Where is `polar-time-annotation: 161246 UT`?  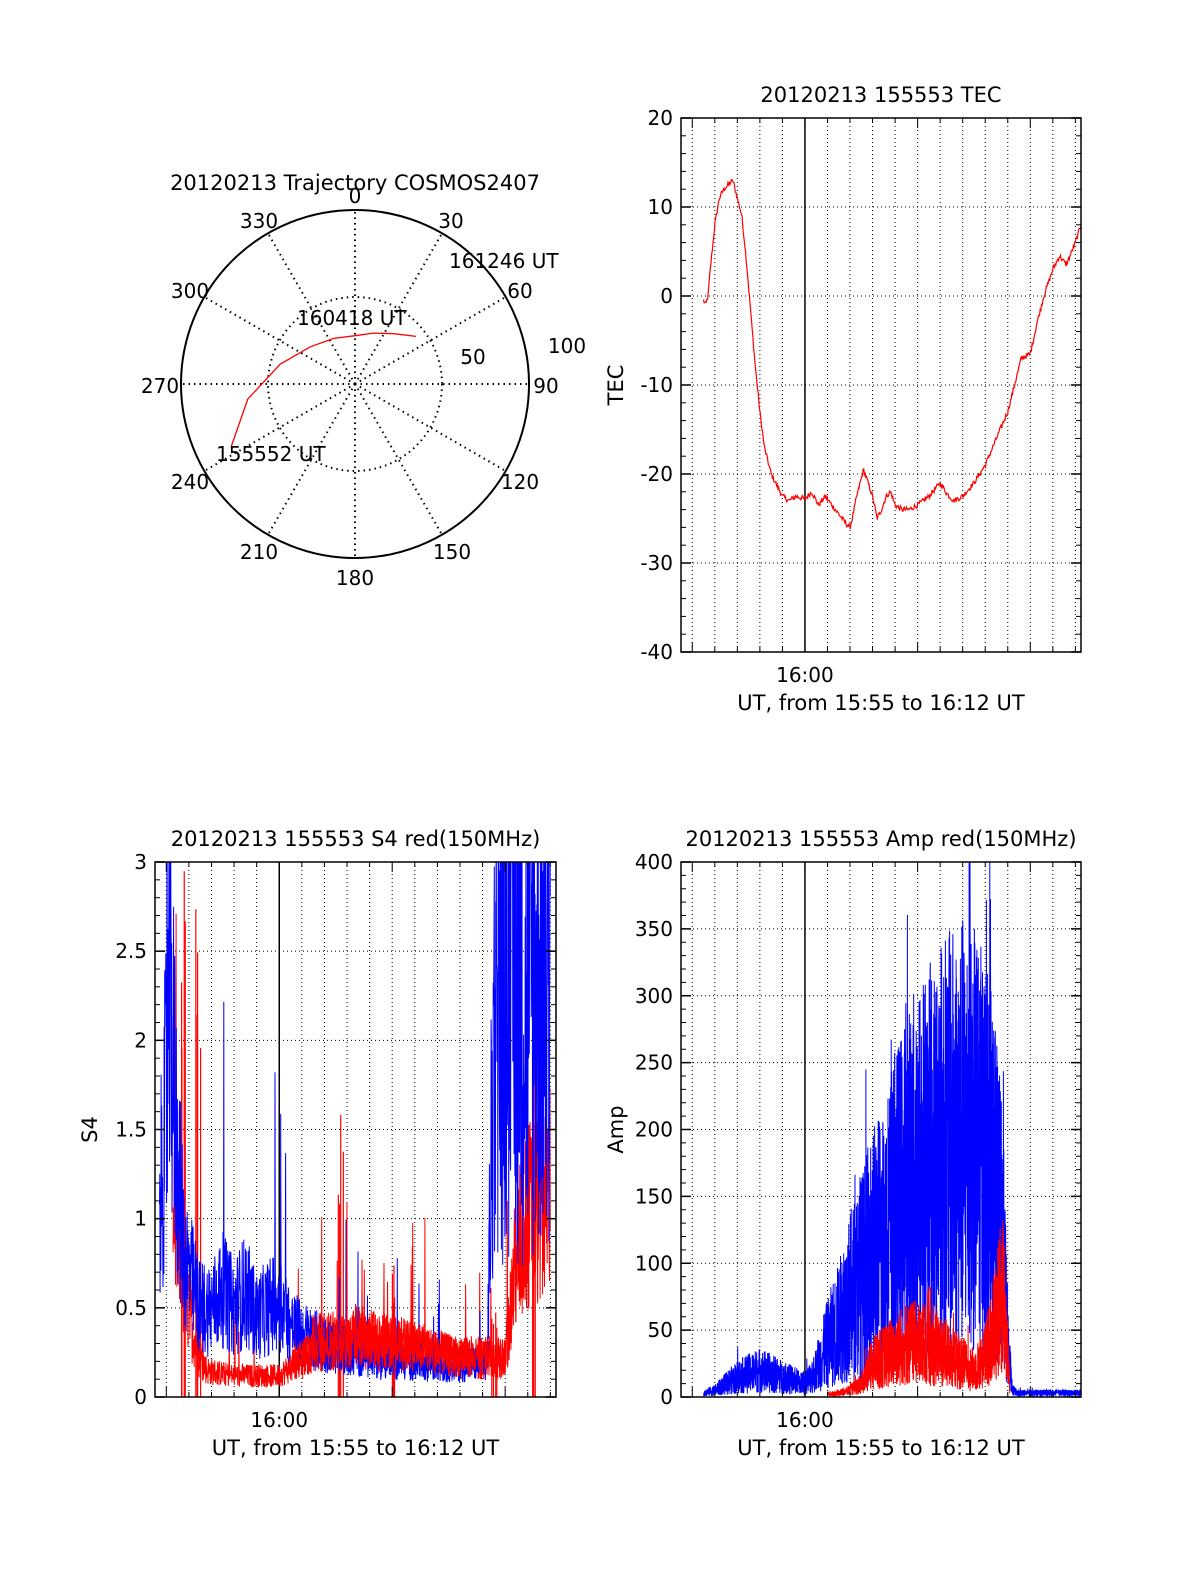 polar-time-annotation: 161246 UT is located at coordinates (504, 261).